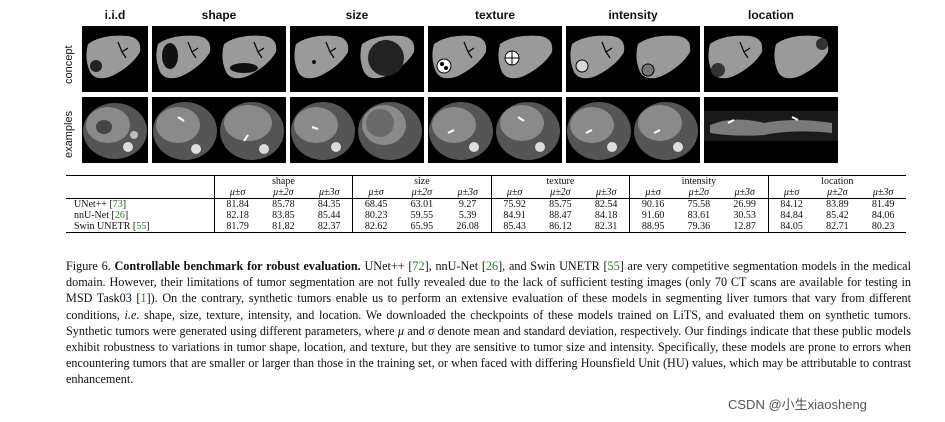  What do you see at coordinates (883, 227) in the screenshot?
I see `table-cell: 80.23` at bounding box center [883, 227].